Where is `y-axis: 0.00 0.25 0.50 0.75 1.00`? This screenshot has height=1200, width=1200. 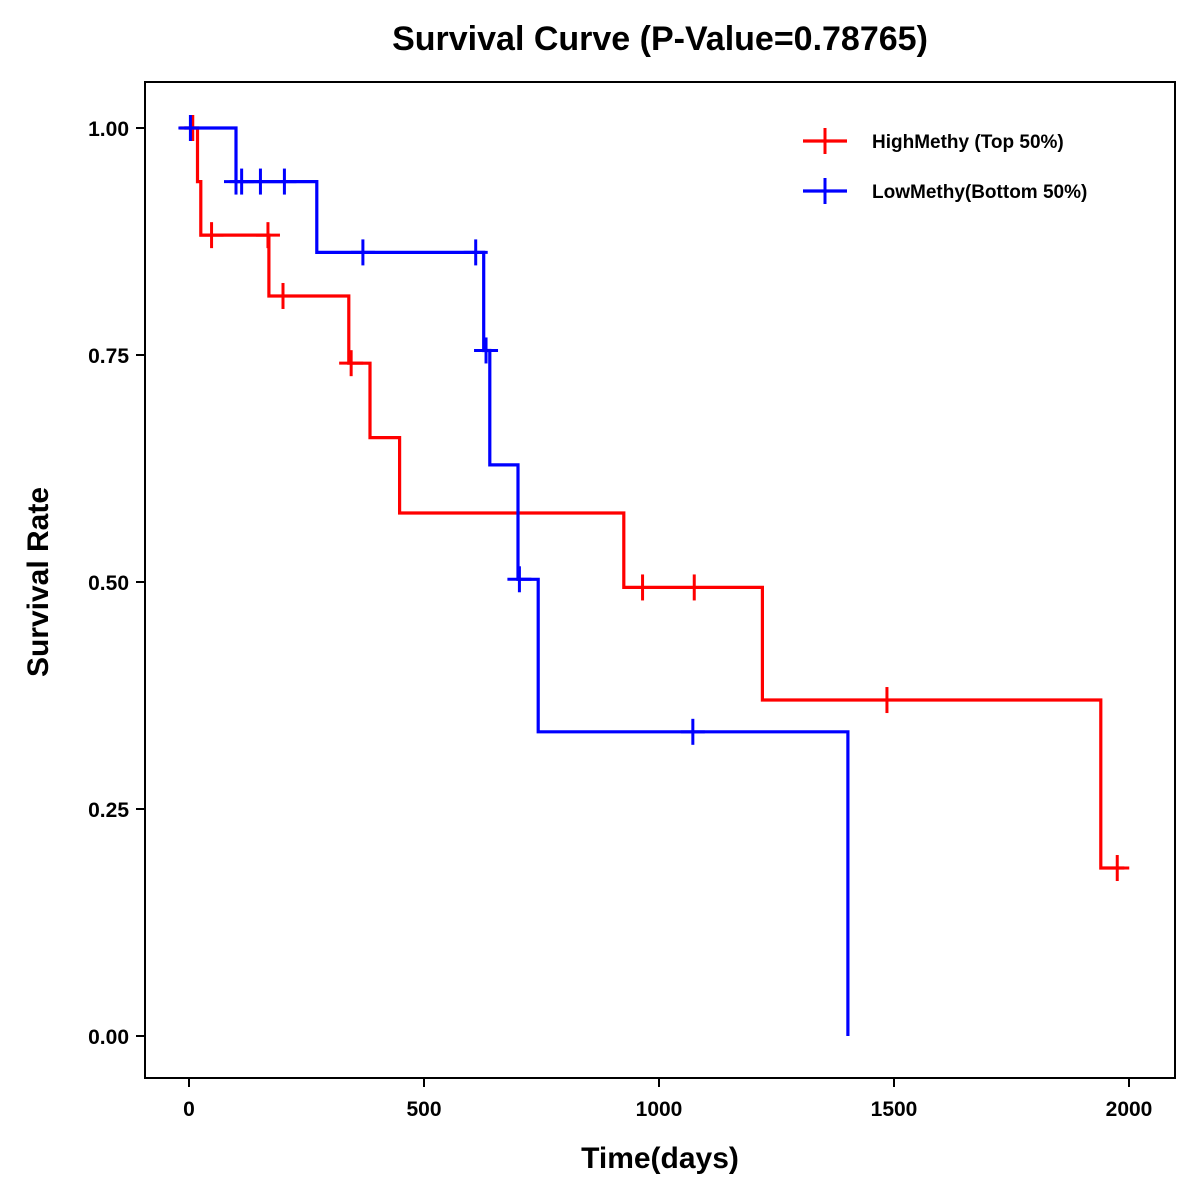 y-axis: 0.00 0.25 0.50 0.75 1.00 is located at coordinates (116, 583).